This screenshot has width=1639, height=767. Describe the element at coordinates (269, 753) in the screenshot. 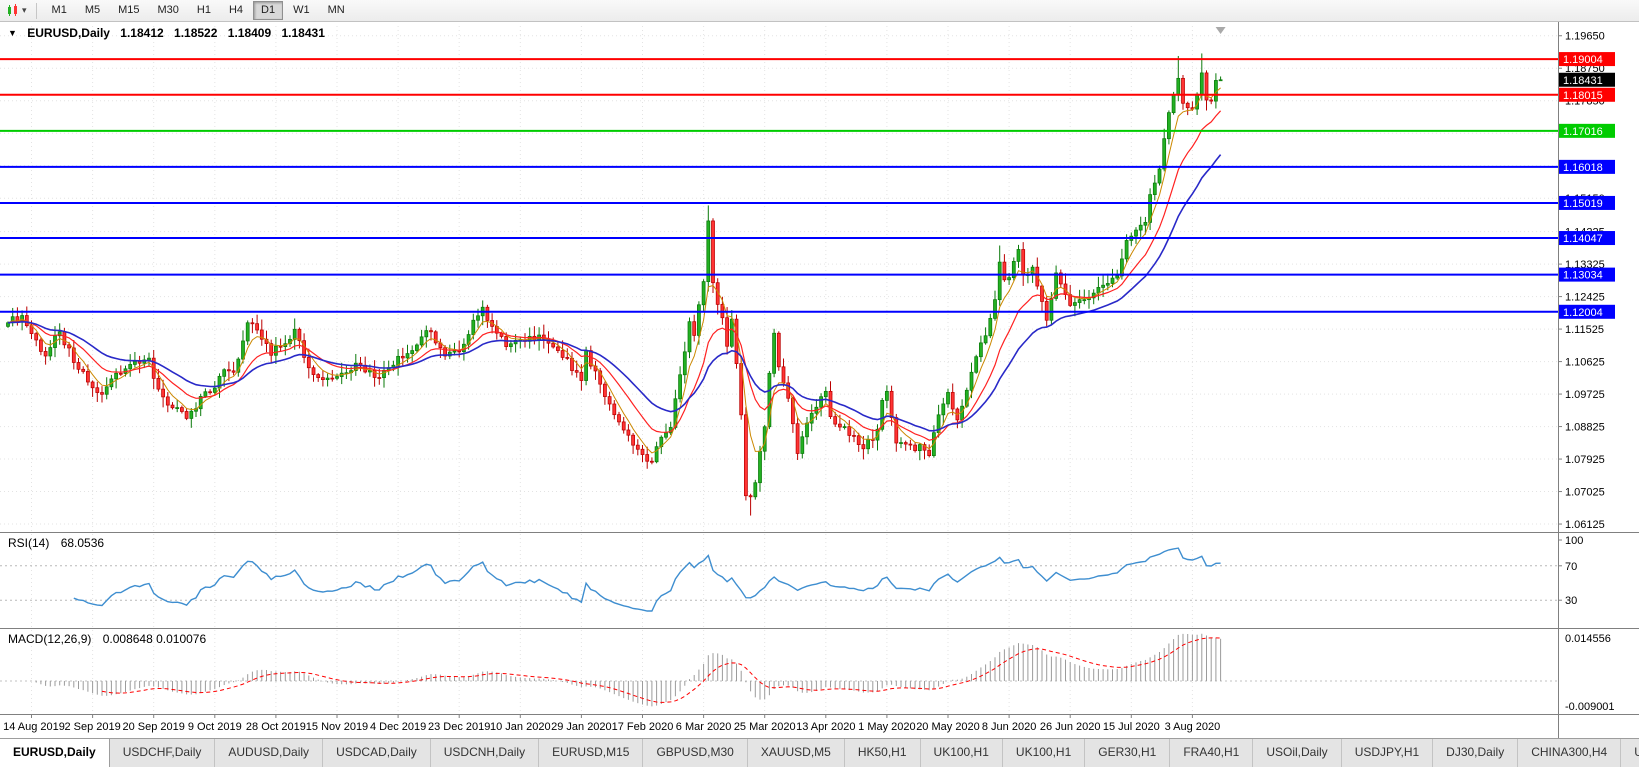

I see `chart-tab-audusd-daily: AUDUSD,Daily` at that location.